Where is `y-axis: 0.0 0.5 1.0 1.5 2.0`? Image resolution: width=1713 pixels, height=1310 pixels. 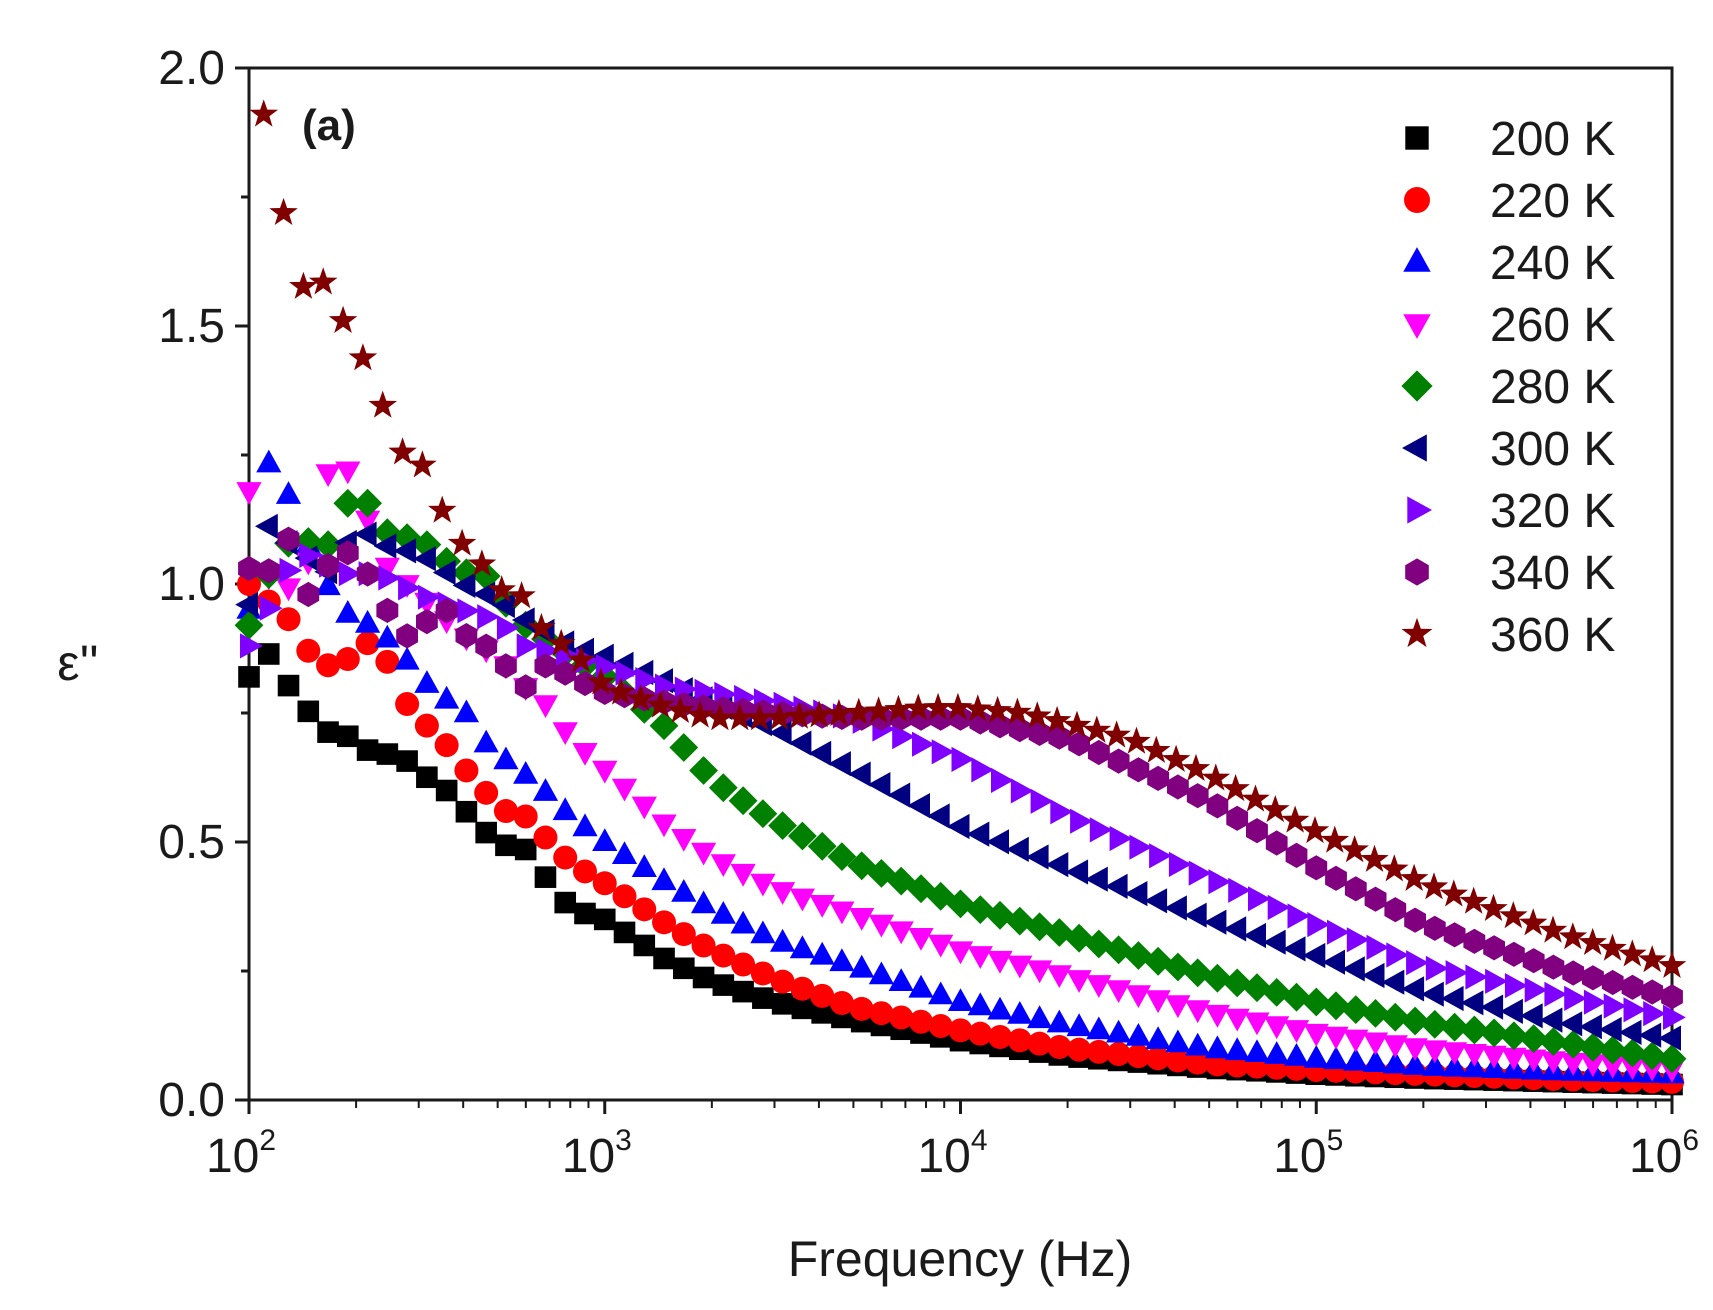
y-axis: 0.0 0.5 1.0 1.5 2.0 is located at coordinates (203, 584).